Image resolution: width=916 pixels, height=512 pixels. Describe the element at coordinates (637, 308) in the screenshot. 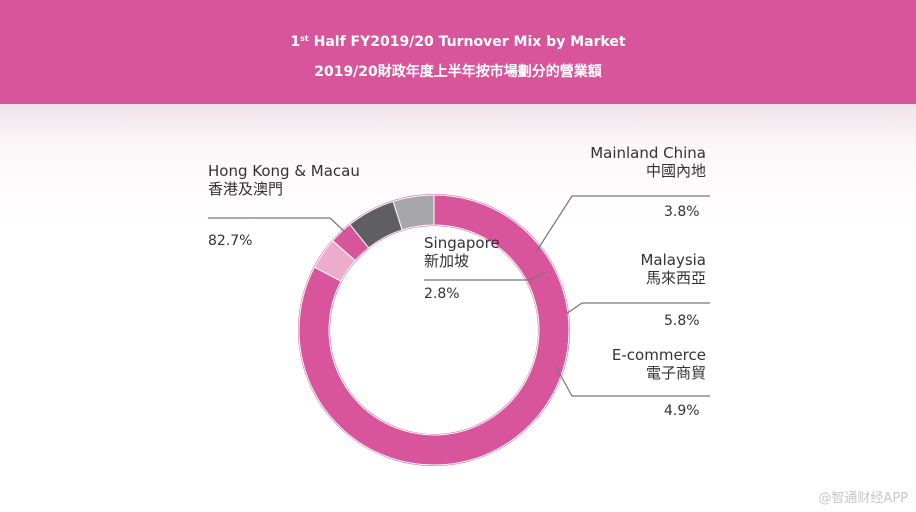

I see `leader-malaysia` at that location.